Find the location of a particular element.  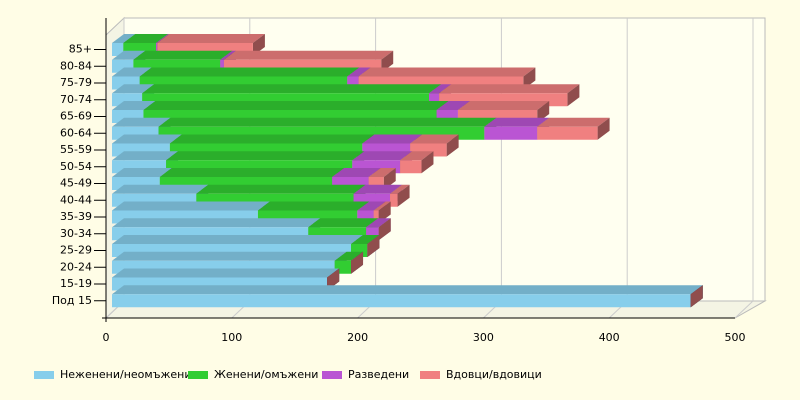

legend-label: Вдовци/вдовици is located at coordinates (494, 374).